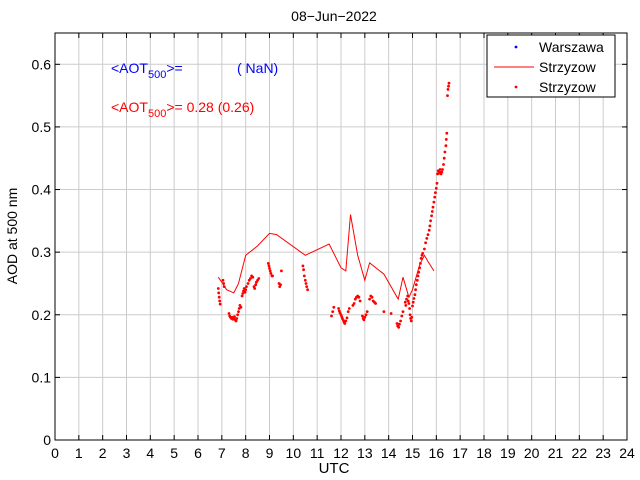 The width and height of the screenshot is (640, 480). What do you see at coordinates (157, 75) in the screenshot?
I see `annotation-warszawa-sub: 500` at bounding box center [157, 75].